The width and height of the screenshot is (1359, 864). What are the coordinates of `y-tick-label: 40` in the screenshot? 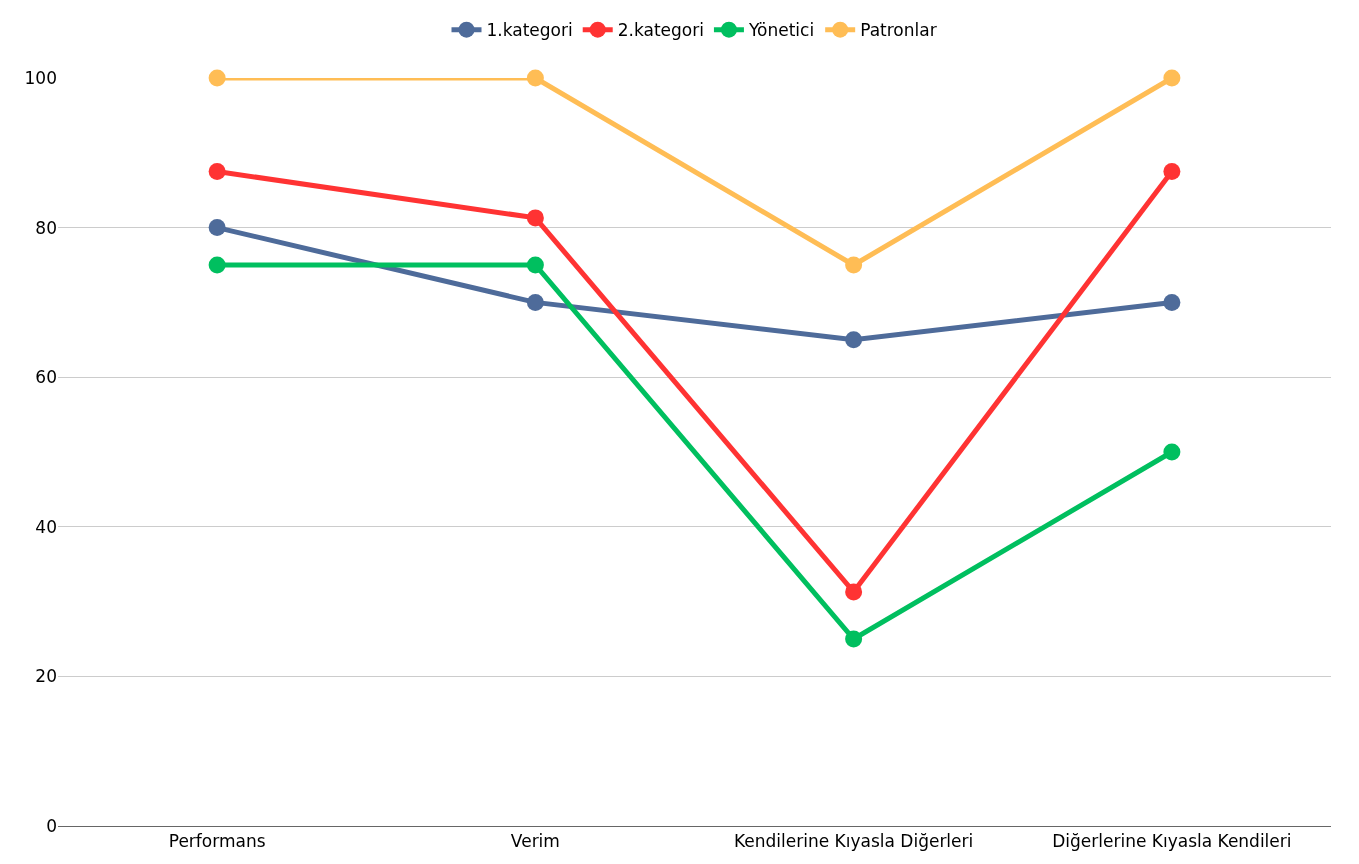 It's located at (46, 526).